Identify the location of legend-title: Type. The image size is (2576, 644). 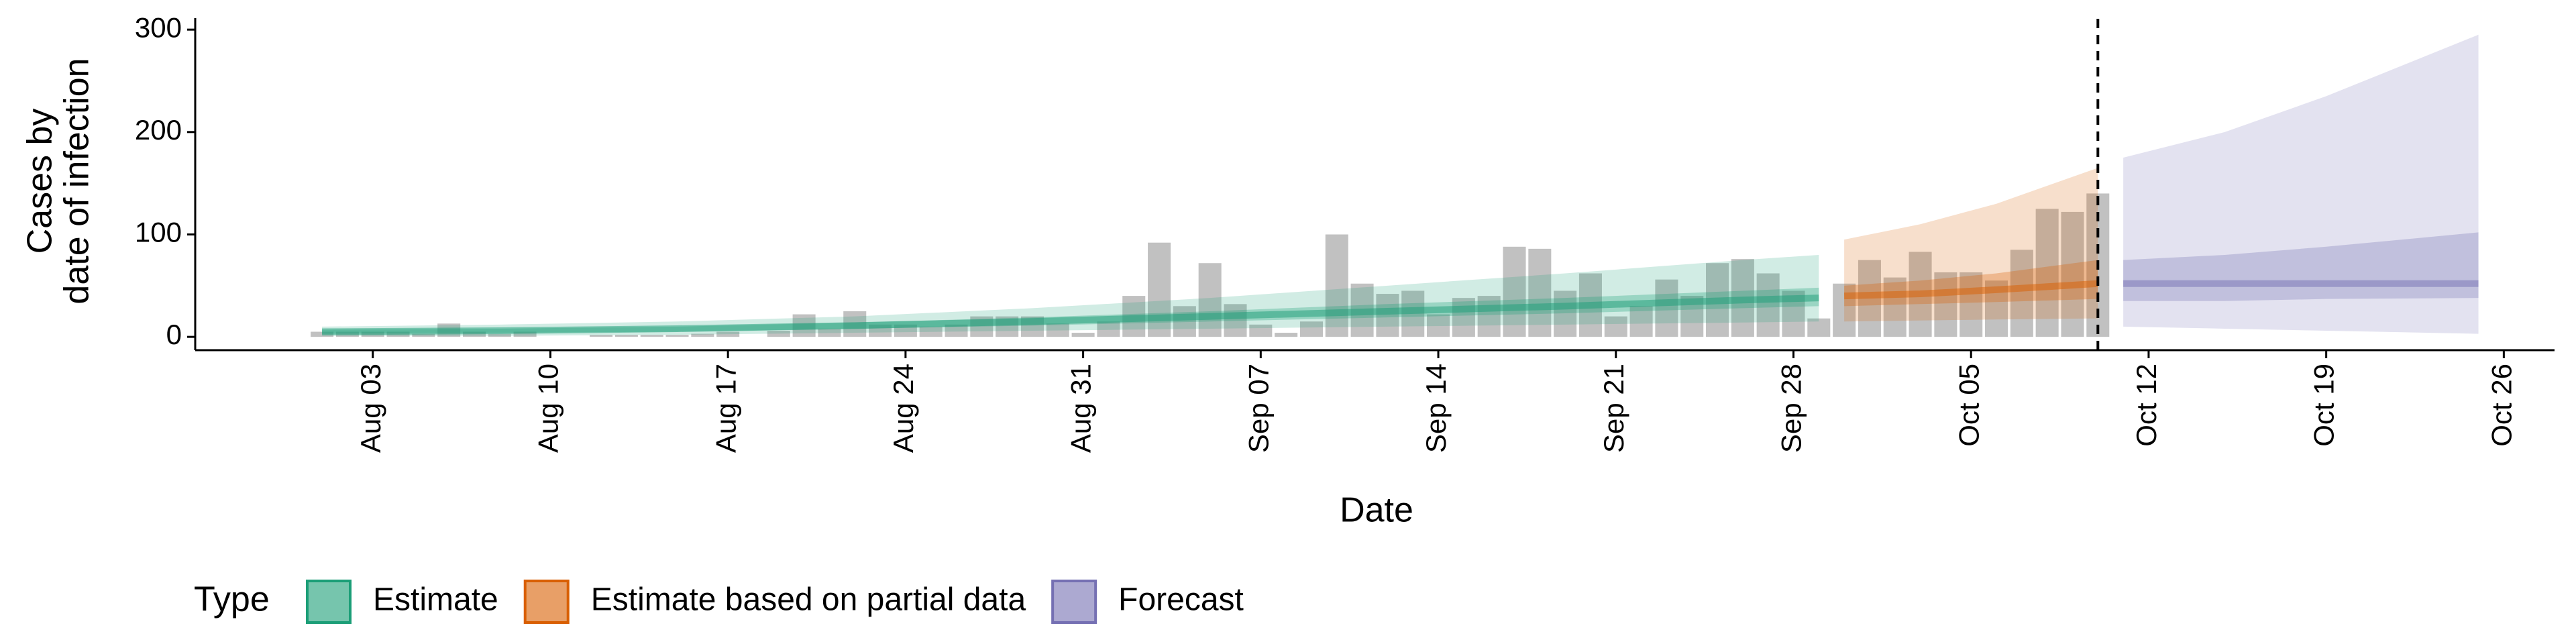
(232, 599).